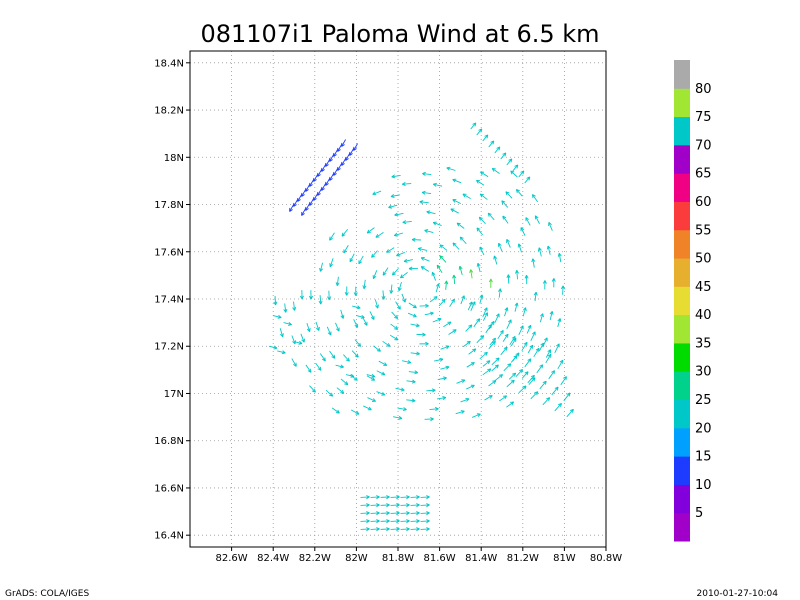 The width and height of the screenshot is (800, 600). I want to click on y-tick-label: 16.8N, so click(169, 441).